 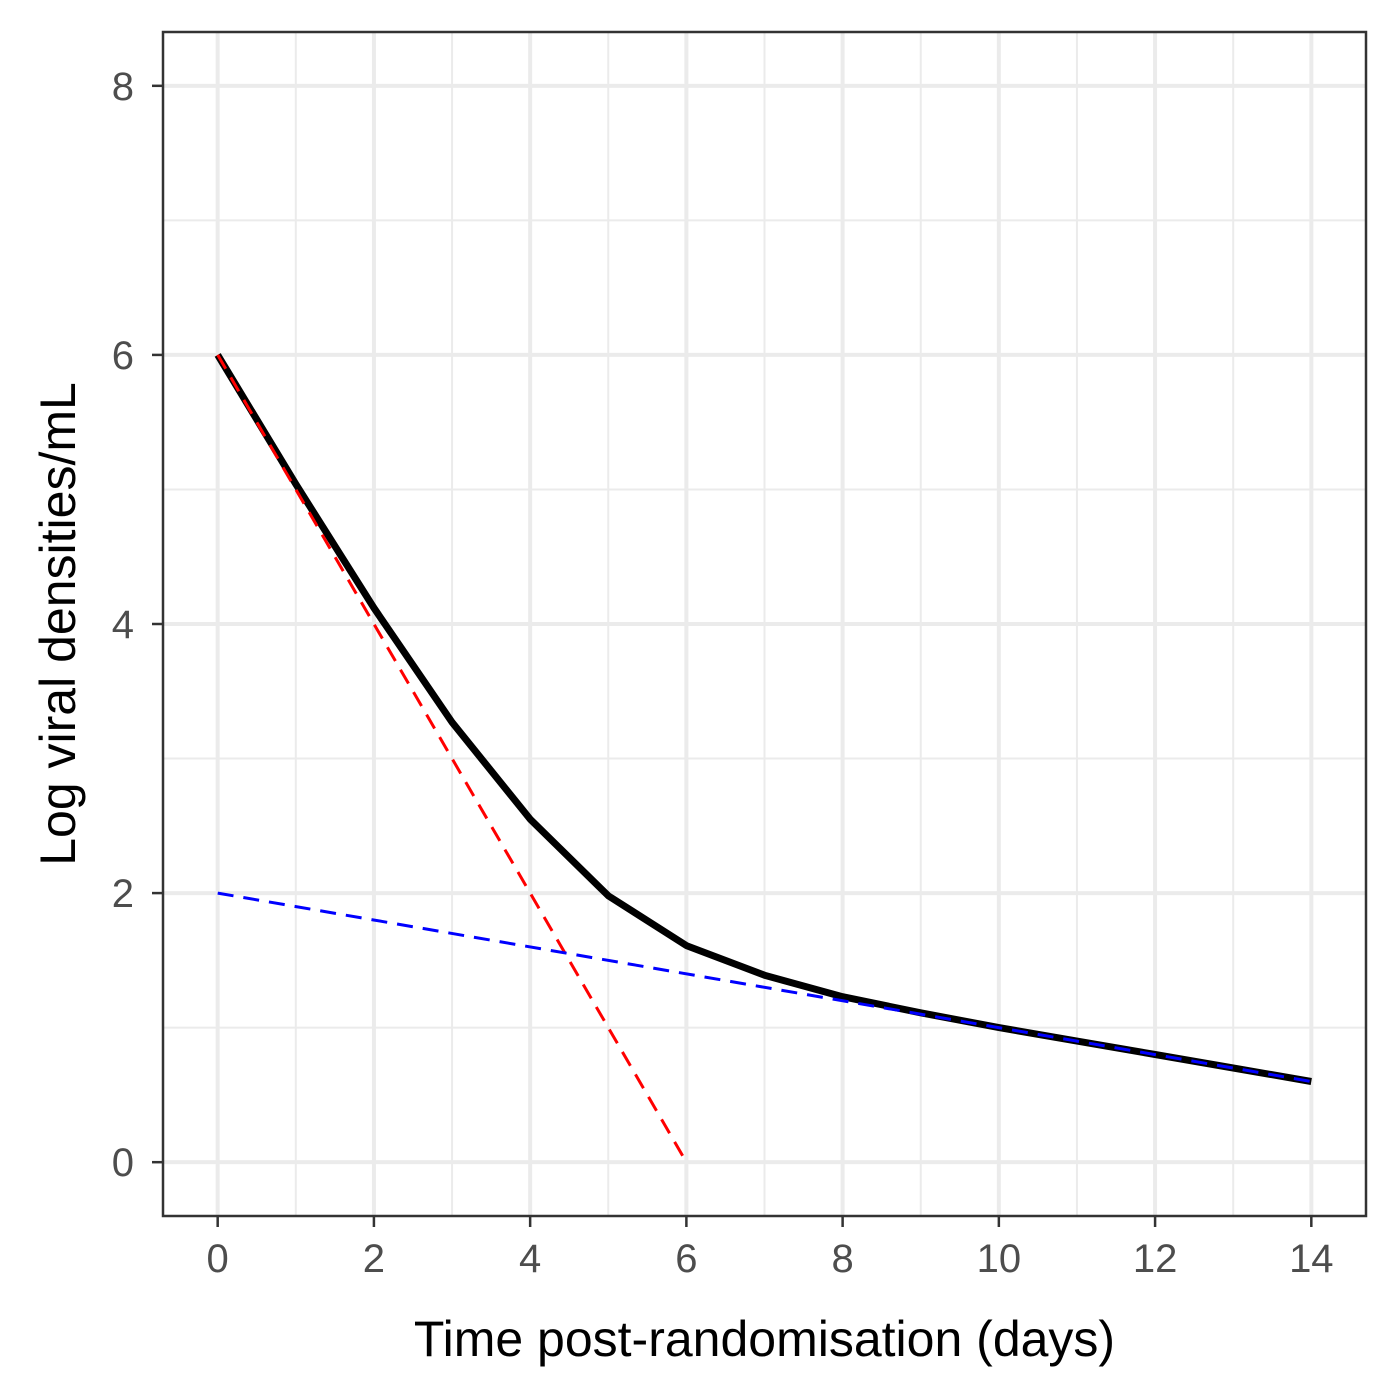 I want to click on y-axis: 0 2 4 6 8, so click(x=137, y=625).